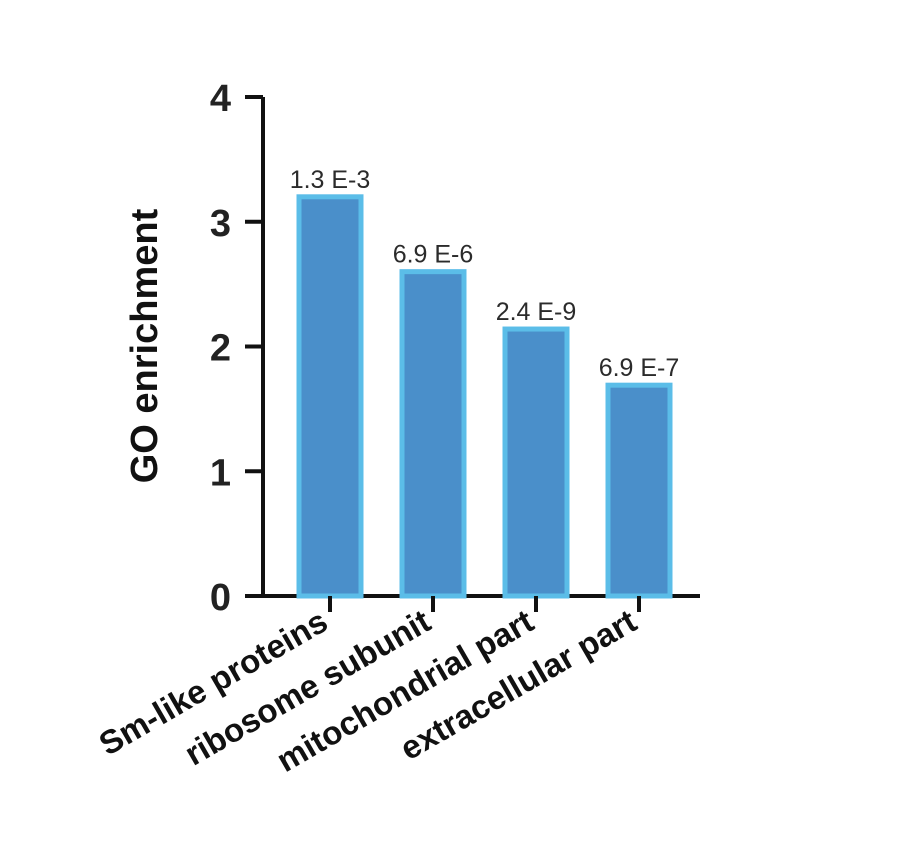  I want to click on y-tick-label: 2, so click(220, 349).